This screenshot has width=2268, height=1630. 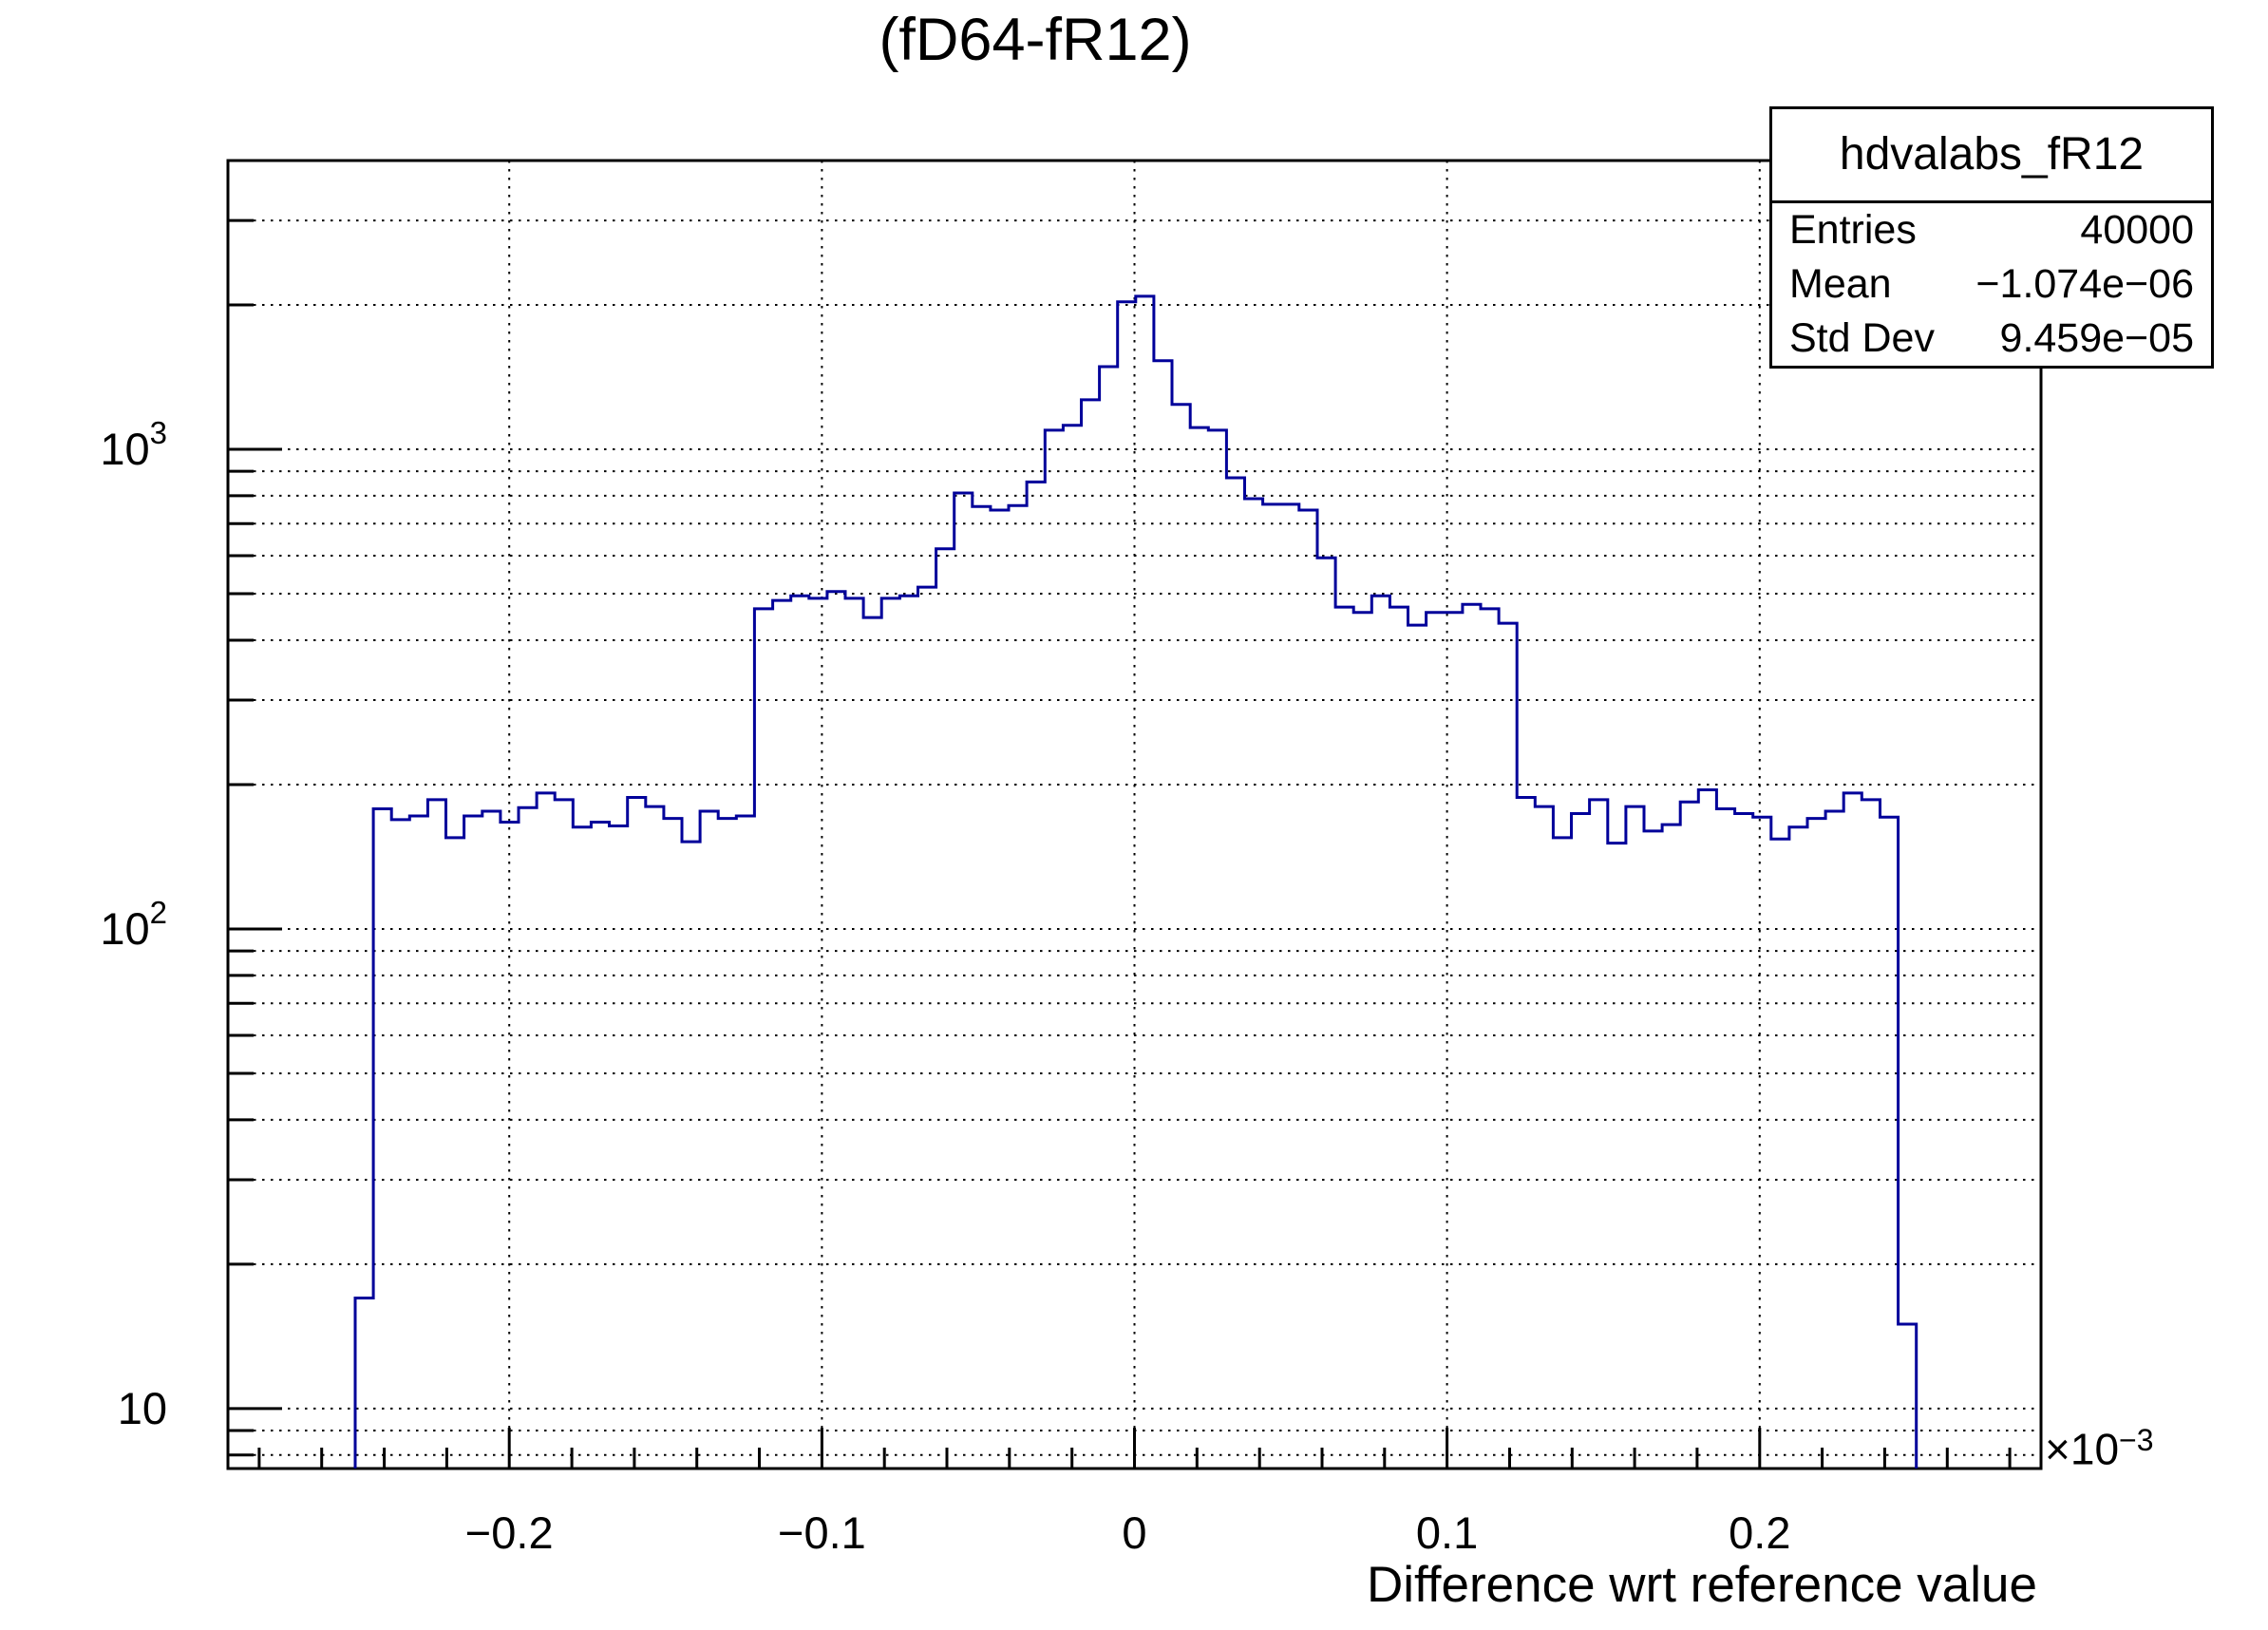 I want to click on exponent-mantissa: ×10, so click(x=2082, y=1449).